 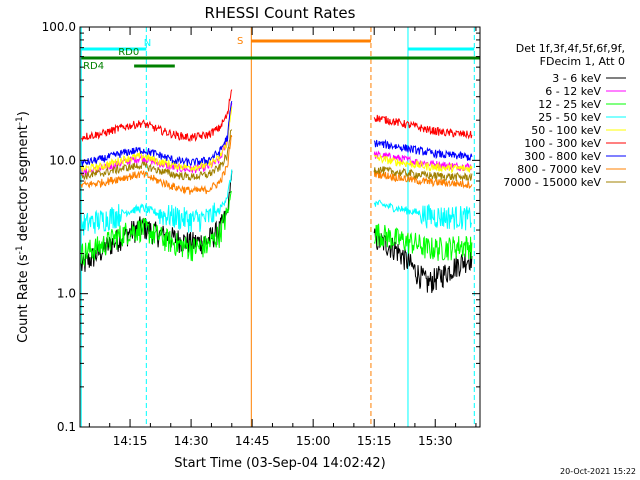 What do you see at coordinates (252, 441) in the screenshot?
I see `x-tick-label: 14:45` at bounding box center [252, 441].